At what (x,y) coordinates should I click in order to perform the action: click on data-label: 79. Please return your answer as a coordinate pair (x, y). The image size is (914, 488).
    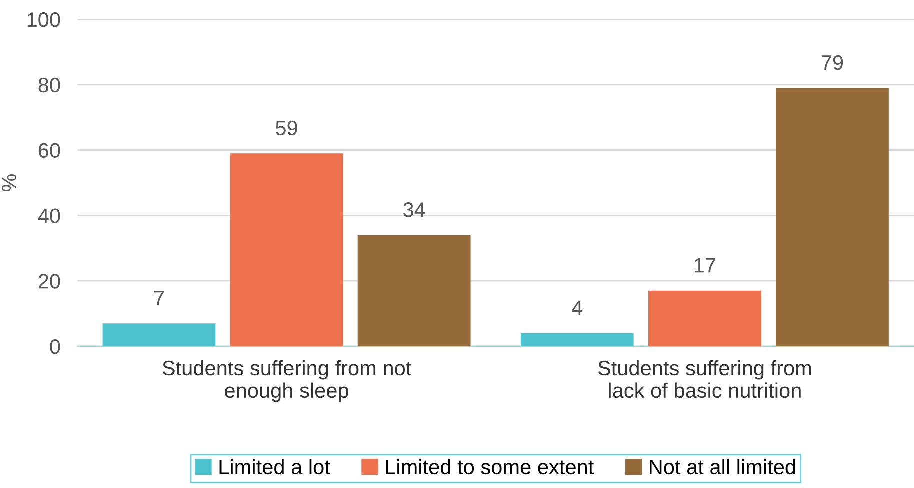
    Looking at the image, I should click on (833, 62).